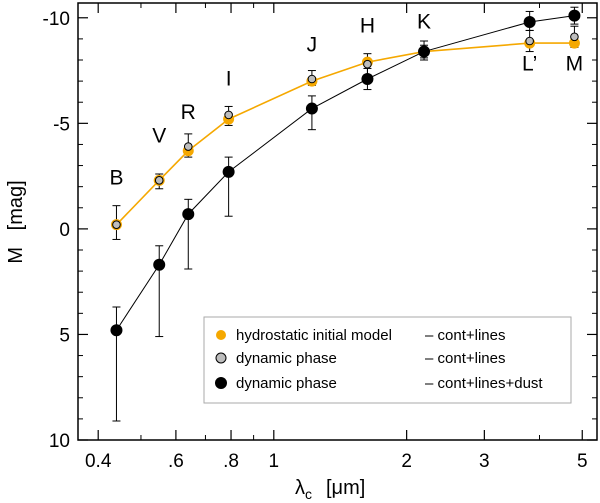 The width and height of the screenshot is (600, 503). Describe the element at coordinates (64, 230) in the screenshot. I see `y-tick-label: 0` at that location.